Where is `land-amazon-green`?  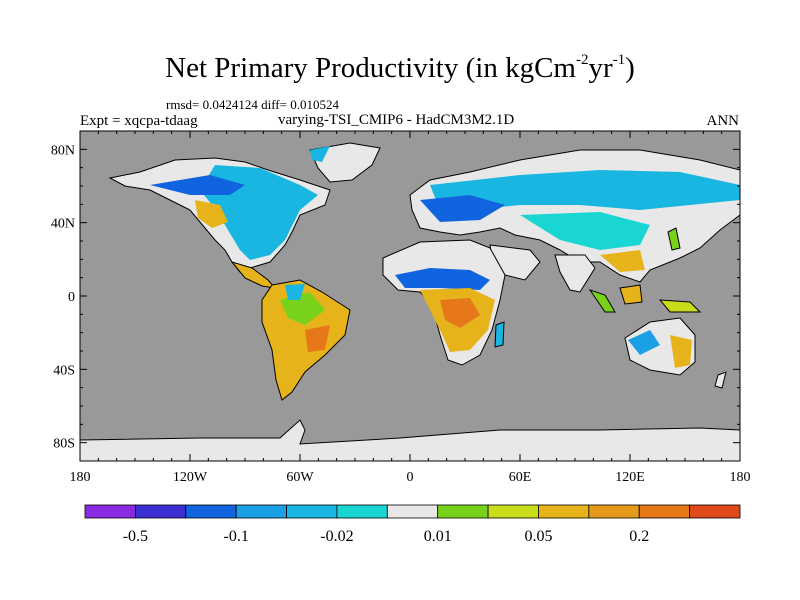 land-amazon-green is located at coordinates (302, 308).